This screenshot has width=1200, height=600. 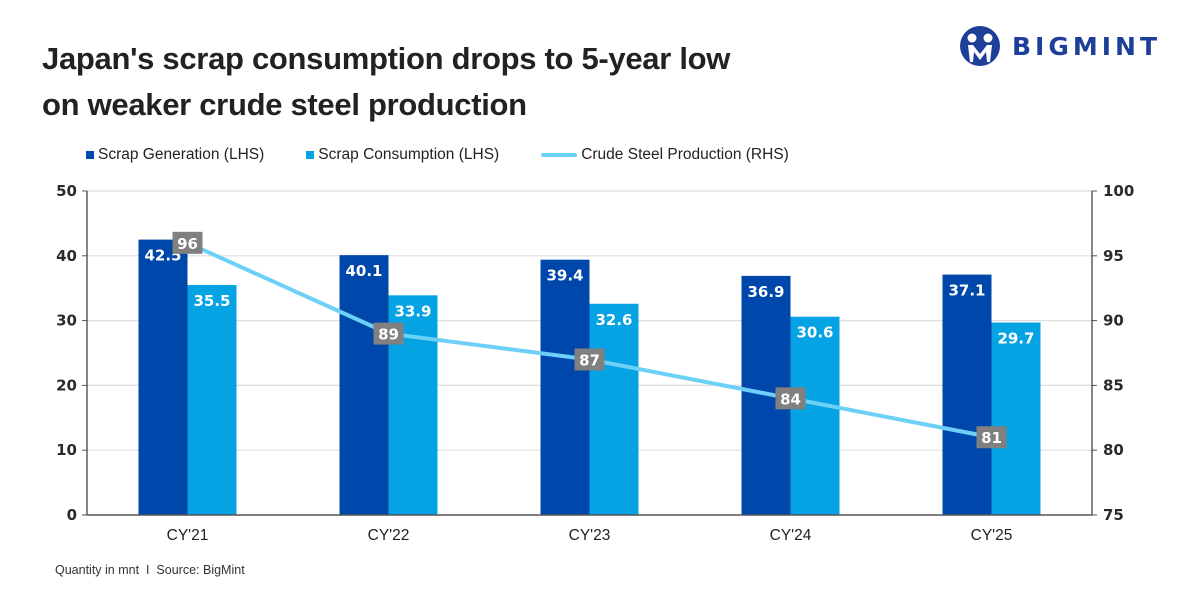 I want to click on point-label-crude-steel: 89, so click(x=388, y=335).